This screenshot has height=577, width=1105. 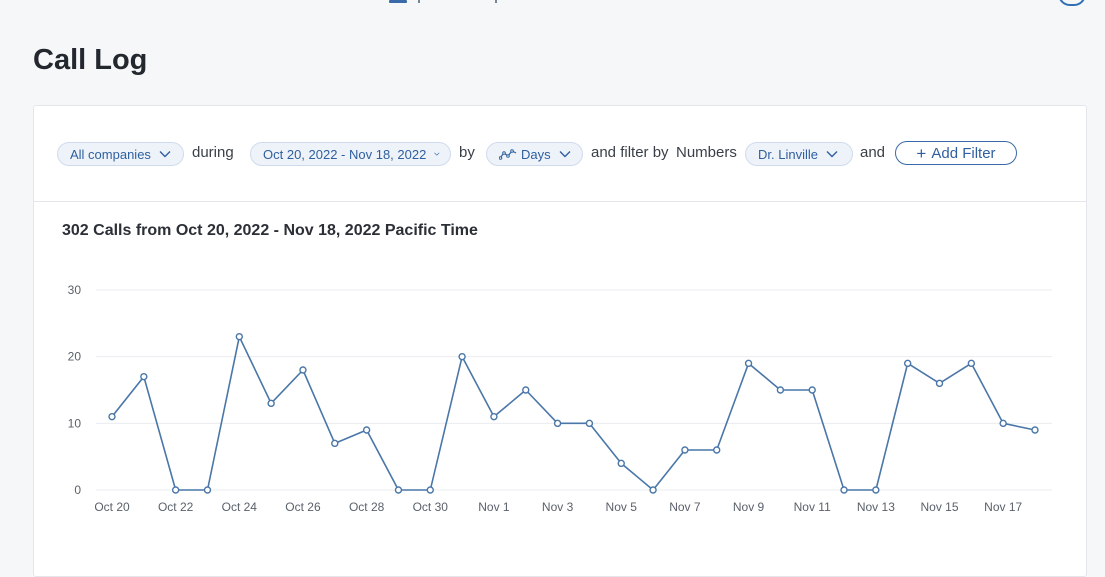 What do you see at coordinates (90, 60) in the screenshot?
I see `page-title: Call Log` at bounding box center [90, 60].